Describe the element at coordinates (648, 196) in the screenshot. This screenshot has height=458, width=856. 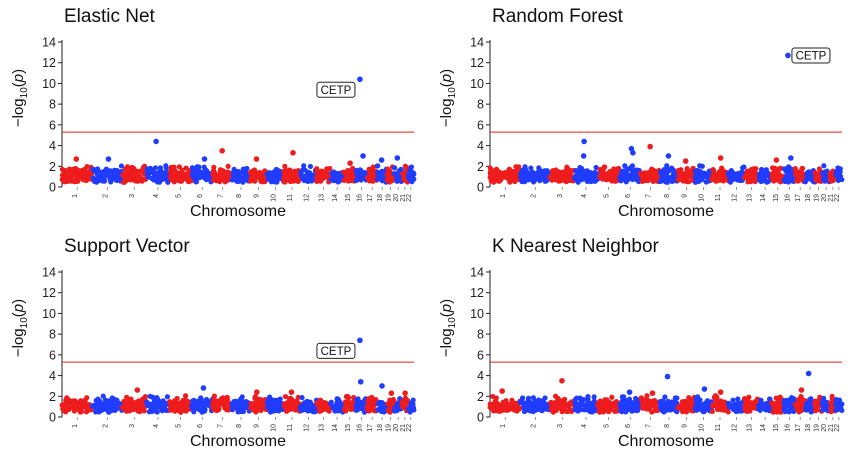
I see `x-tick-label: 7` at that location.